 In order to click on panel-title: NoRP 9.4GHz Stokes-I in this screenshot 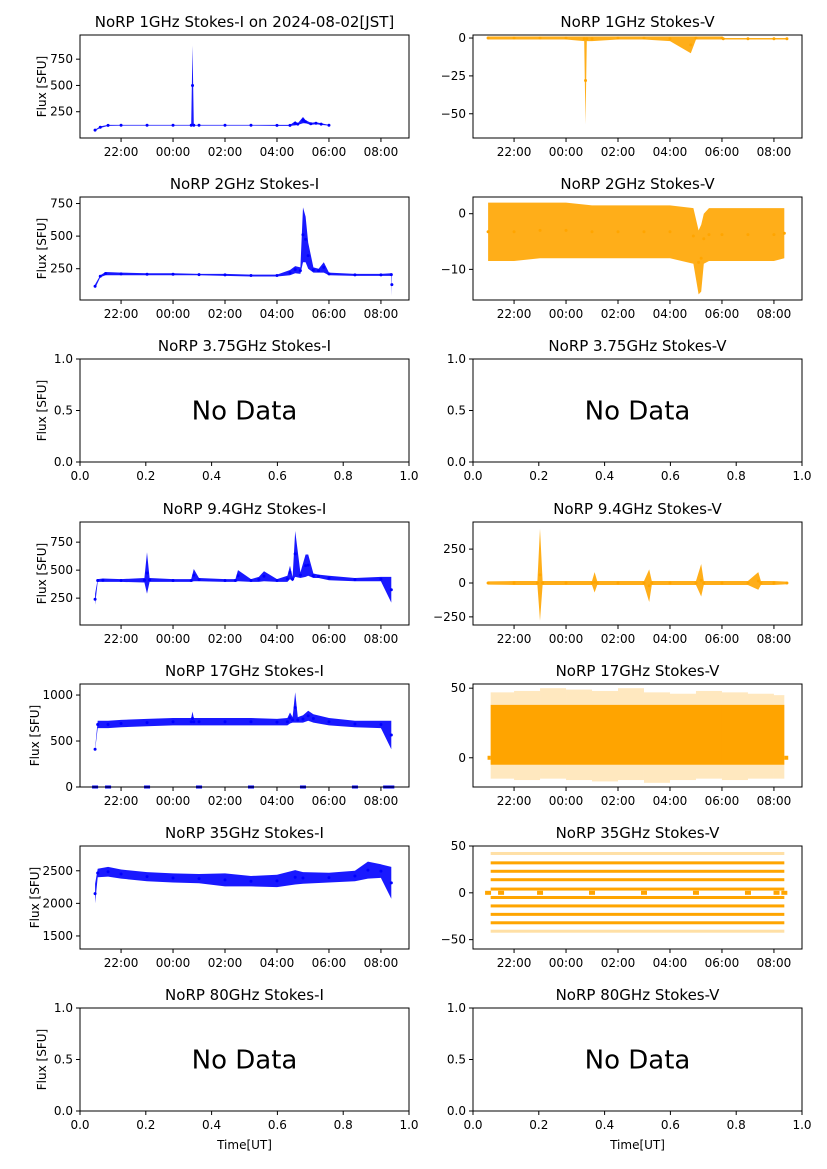, I will do `click(245, 509)`.